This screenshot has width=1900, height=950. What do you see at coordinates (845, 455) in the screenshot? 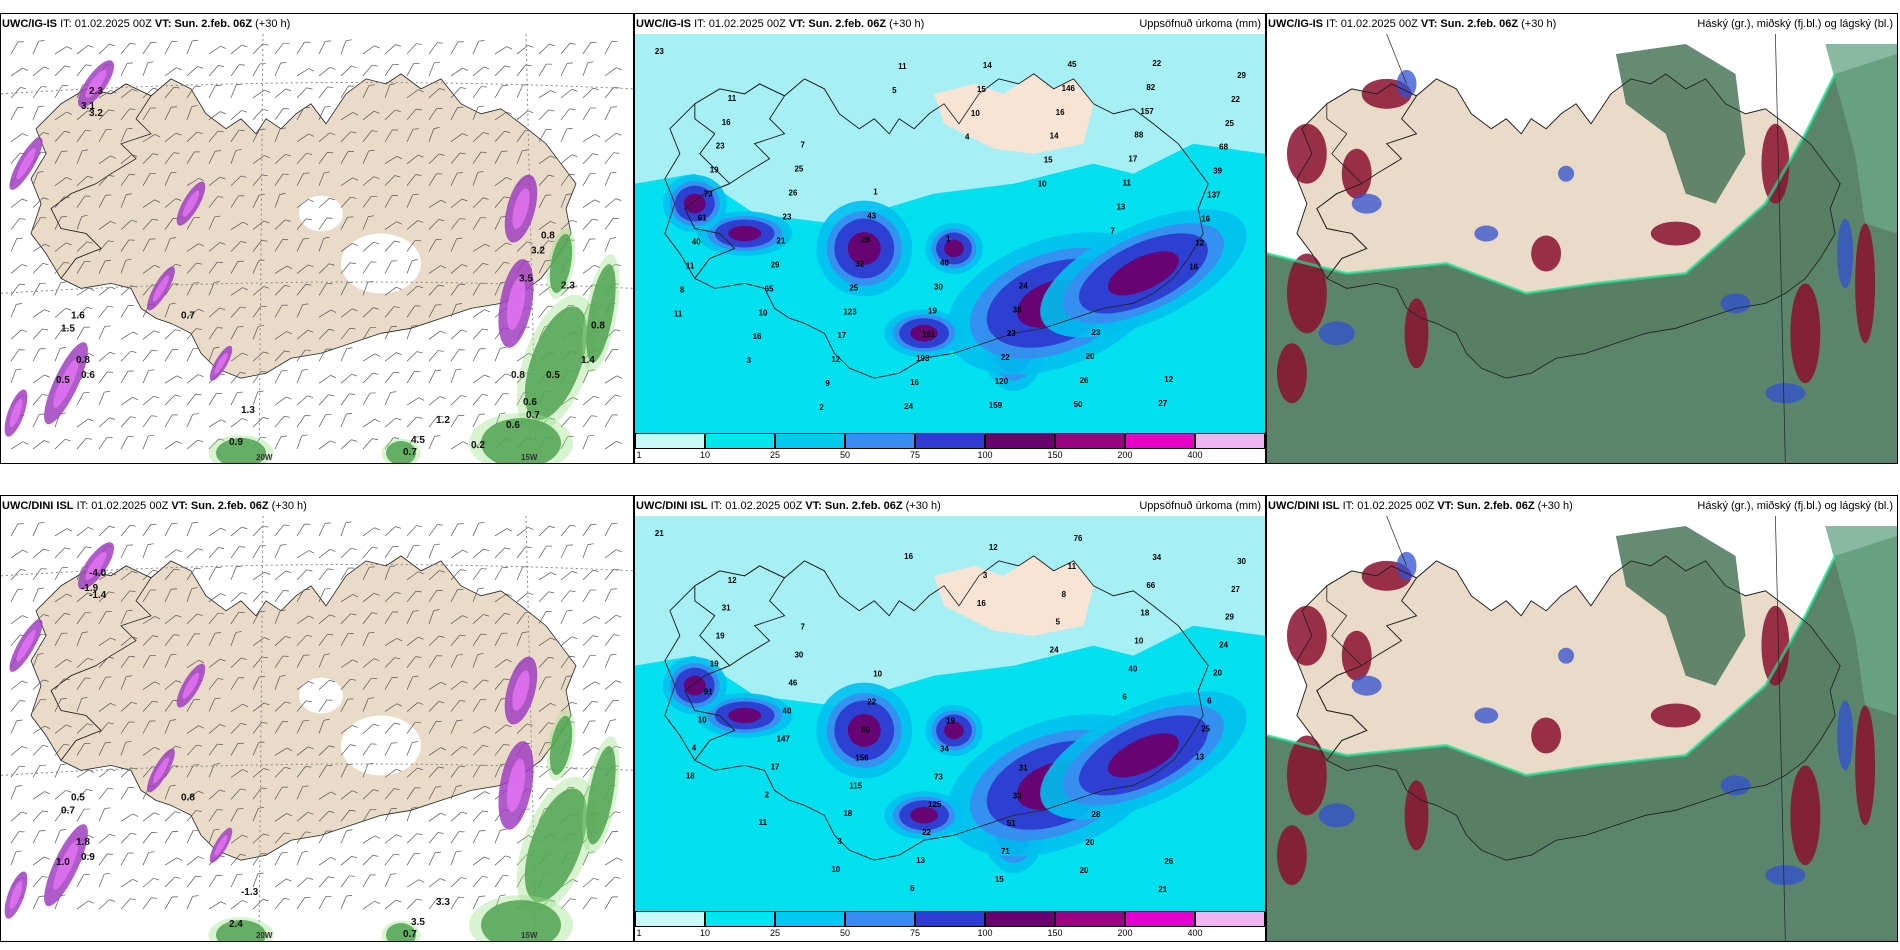
I see `colorbar-label: 50` at bounding box center [845, 455].